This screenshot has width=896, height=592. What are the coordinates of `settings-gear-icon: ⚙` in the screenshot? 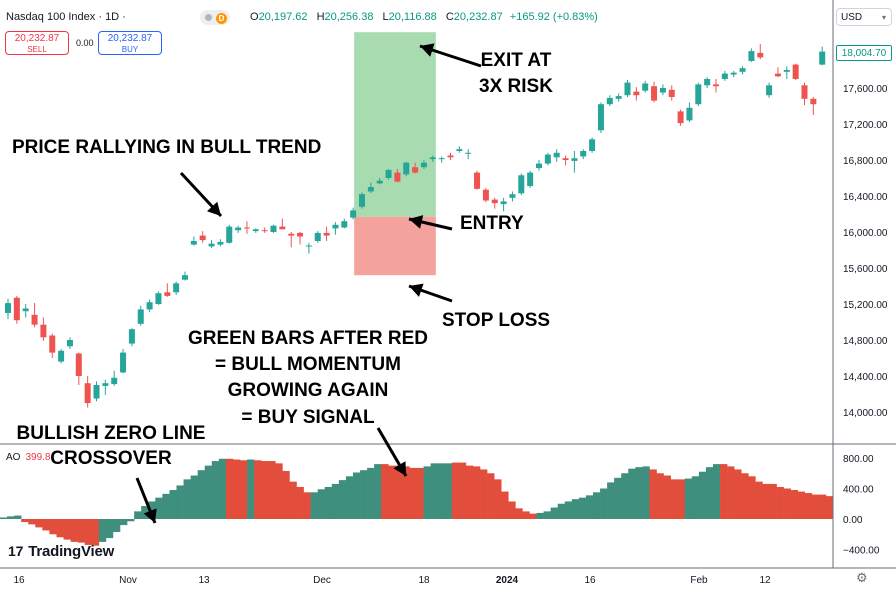 It's located at (862, 577).